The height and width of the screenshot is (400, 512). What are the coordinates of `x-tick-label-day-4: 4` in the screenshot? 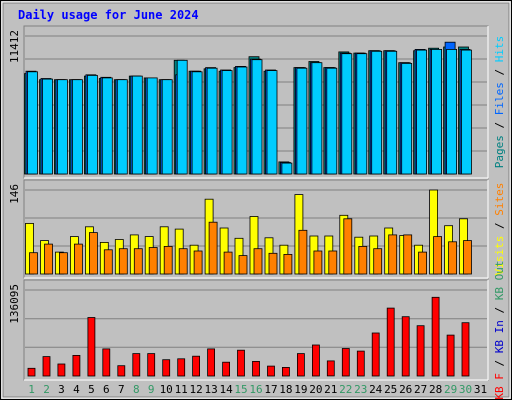 It's located at (76, 389).